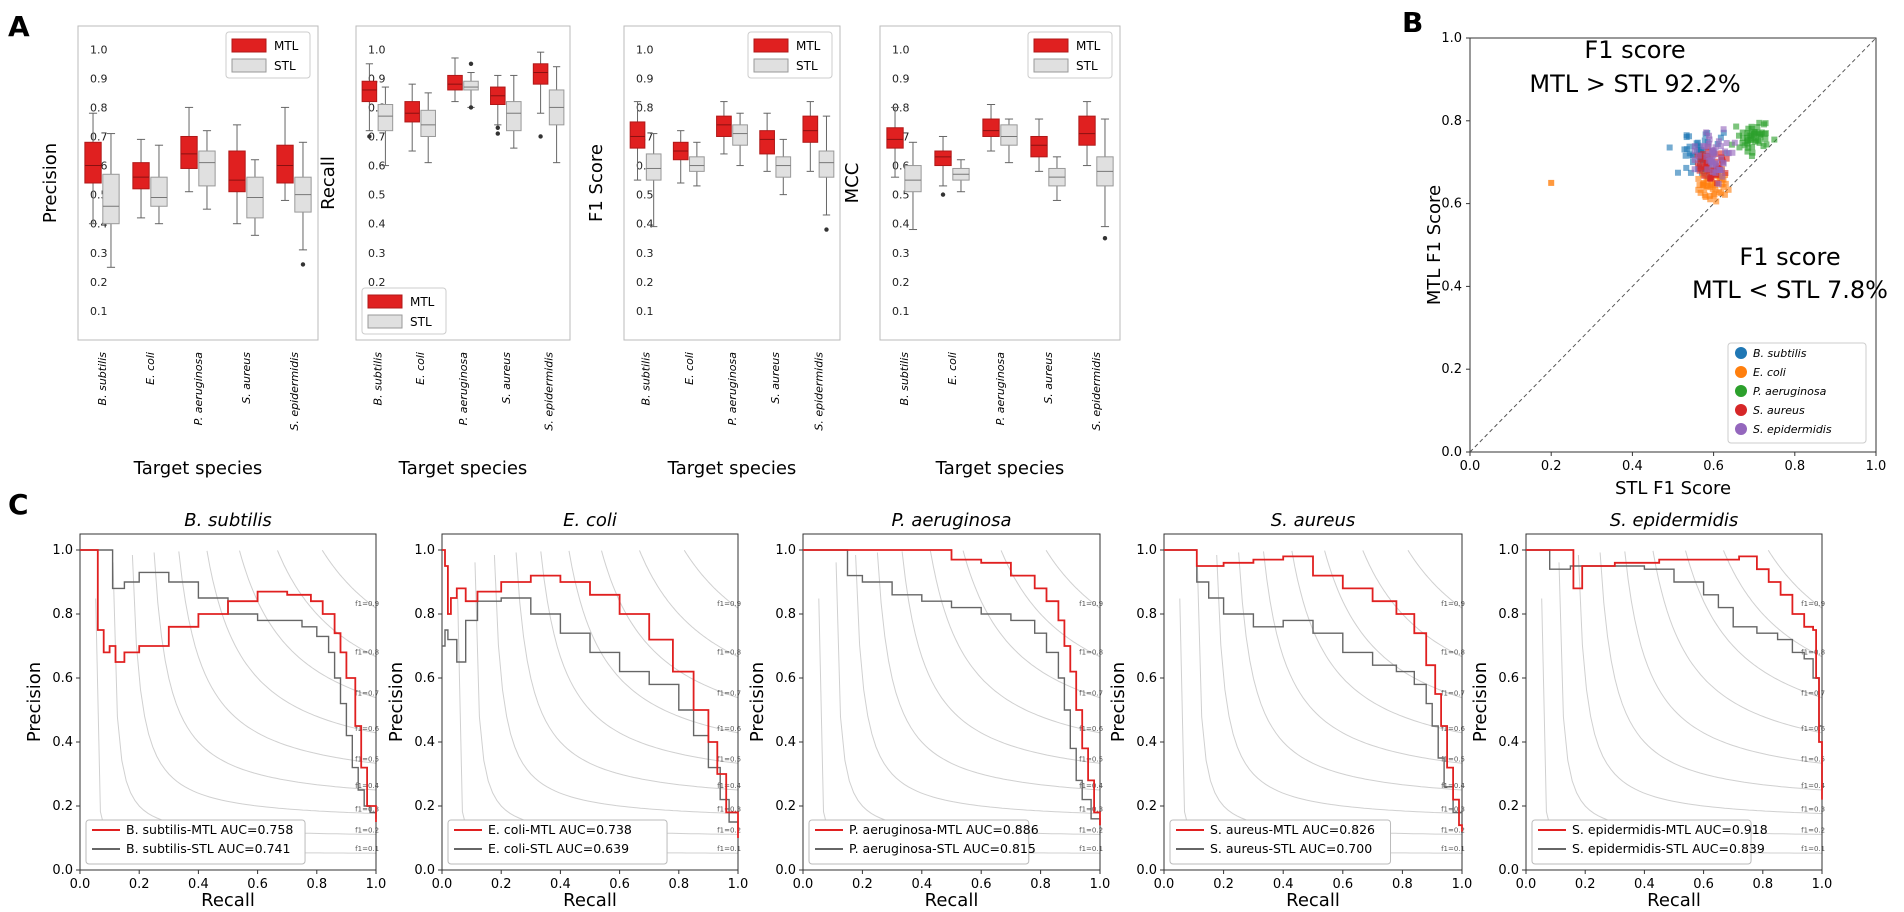  Describe the element at coordinates (1313, 900) in the screenshot. I see `x-axis-label: Recall` at that location.